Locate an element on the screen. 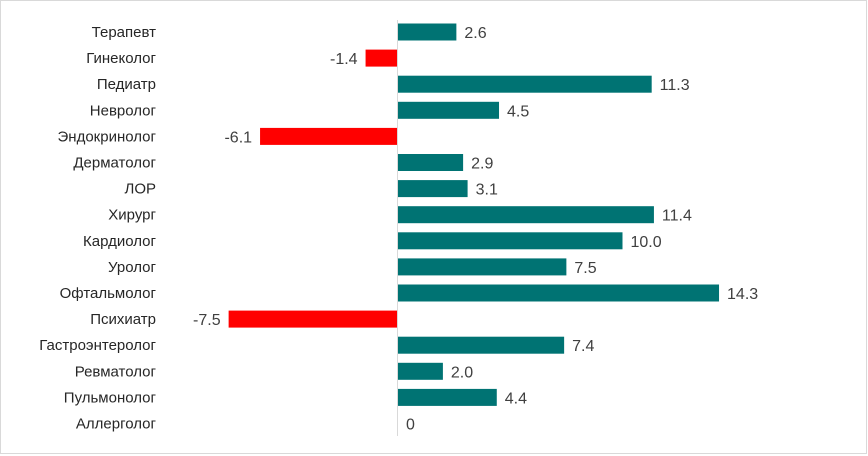 The height and width of the screenshot is (456, 868). data-label: 0 is located at coordinates (410, 425).